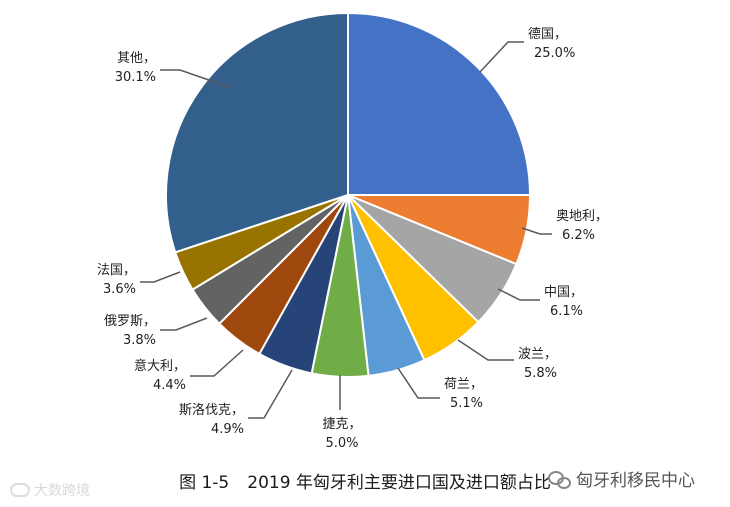  Describe the element at coordinates (227, 429) in the screenshot. I see `slice-value-label: 4.9%` at that location.